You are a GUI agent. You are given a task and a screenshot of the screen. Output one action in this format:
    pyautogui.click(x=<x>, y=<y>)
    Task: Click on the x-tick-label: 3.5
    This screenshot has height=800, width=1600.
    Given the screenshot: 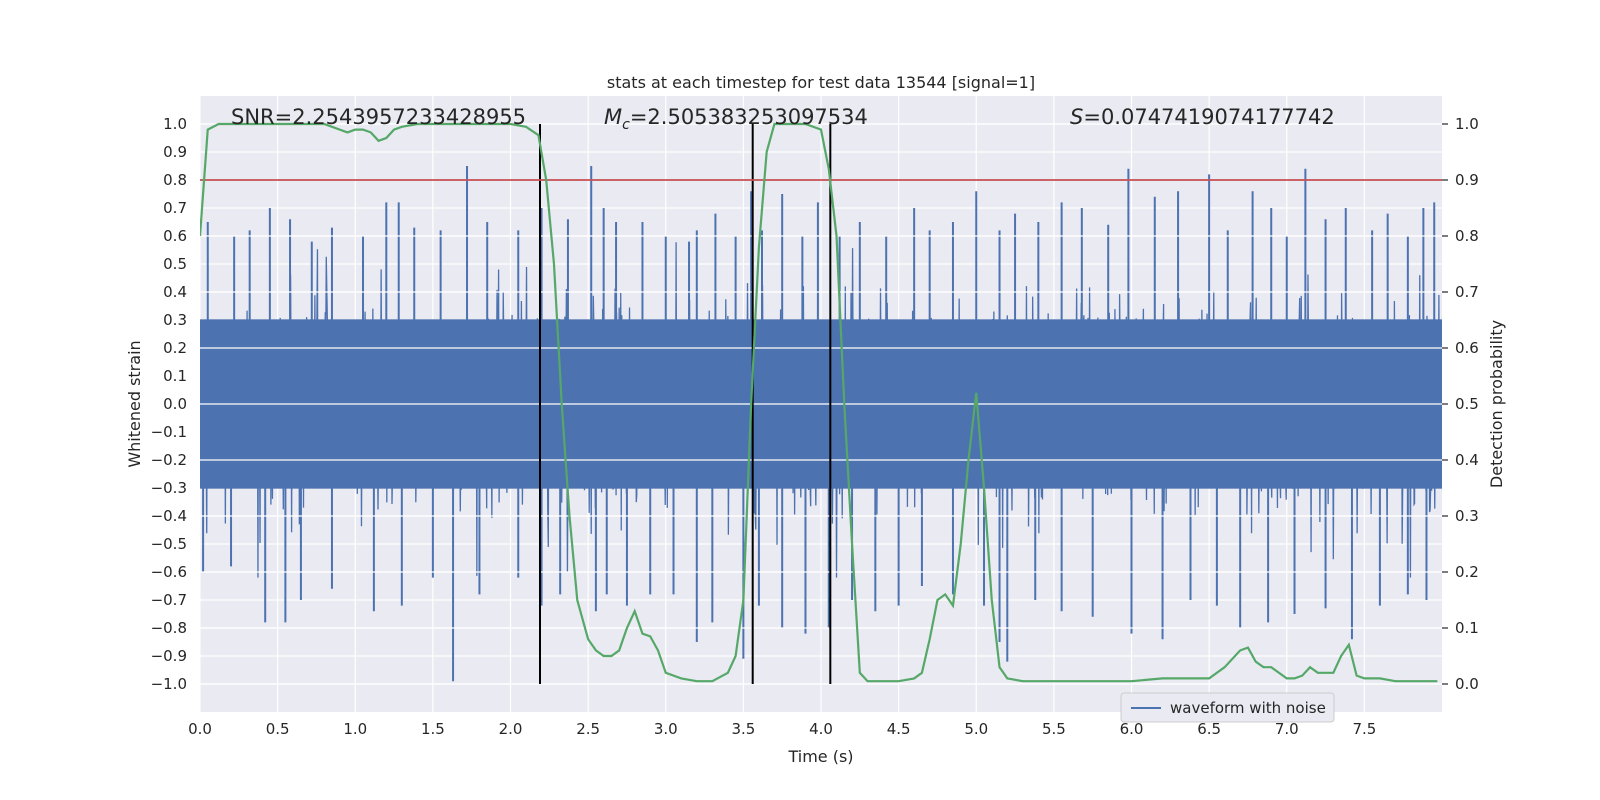 What is the action you would take?
    pyautogui.click(x=743, y=729)
    